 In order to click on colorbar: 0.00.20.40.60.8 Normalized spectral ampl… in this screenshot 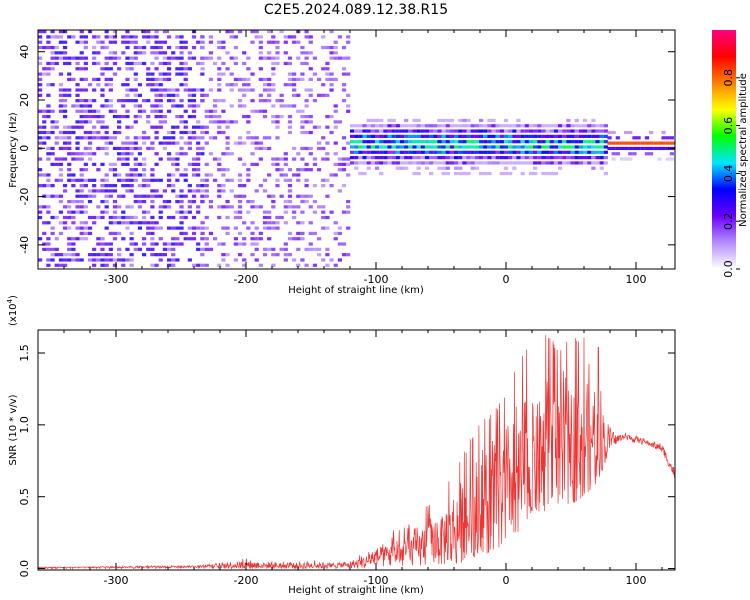, I will do `click(730, 154)`.